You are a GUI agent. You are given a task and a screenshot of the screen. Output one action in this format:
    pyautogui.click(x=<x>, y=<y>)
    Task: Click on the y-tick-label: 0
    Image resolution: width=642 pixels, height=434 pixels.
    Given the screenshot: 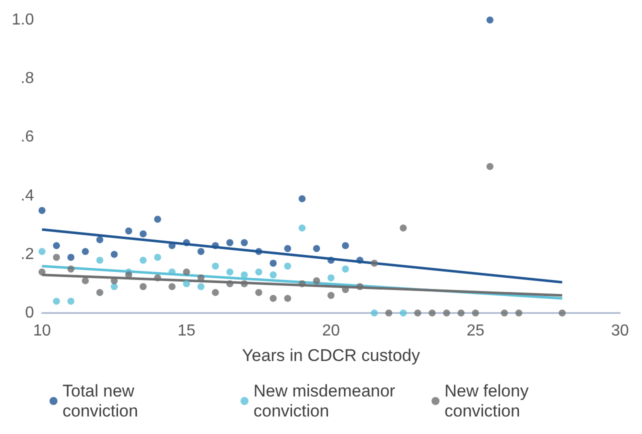 What is the action you would take?
    pyautogui.click(x=29, y=313)
    